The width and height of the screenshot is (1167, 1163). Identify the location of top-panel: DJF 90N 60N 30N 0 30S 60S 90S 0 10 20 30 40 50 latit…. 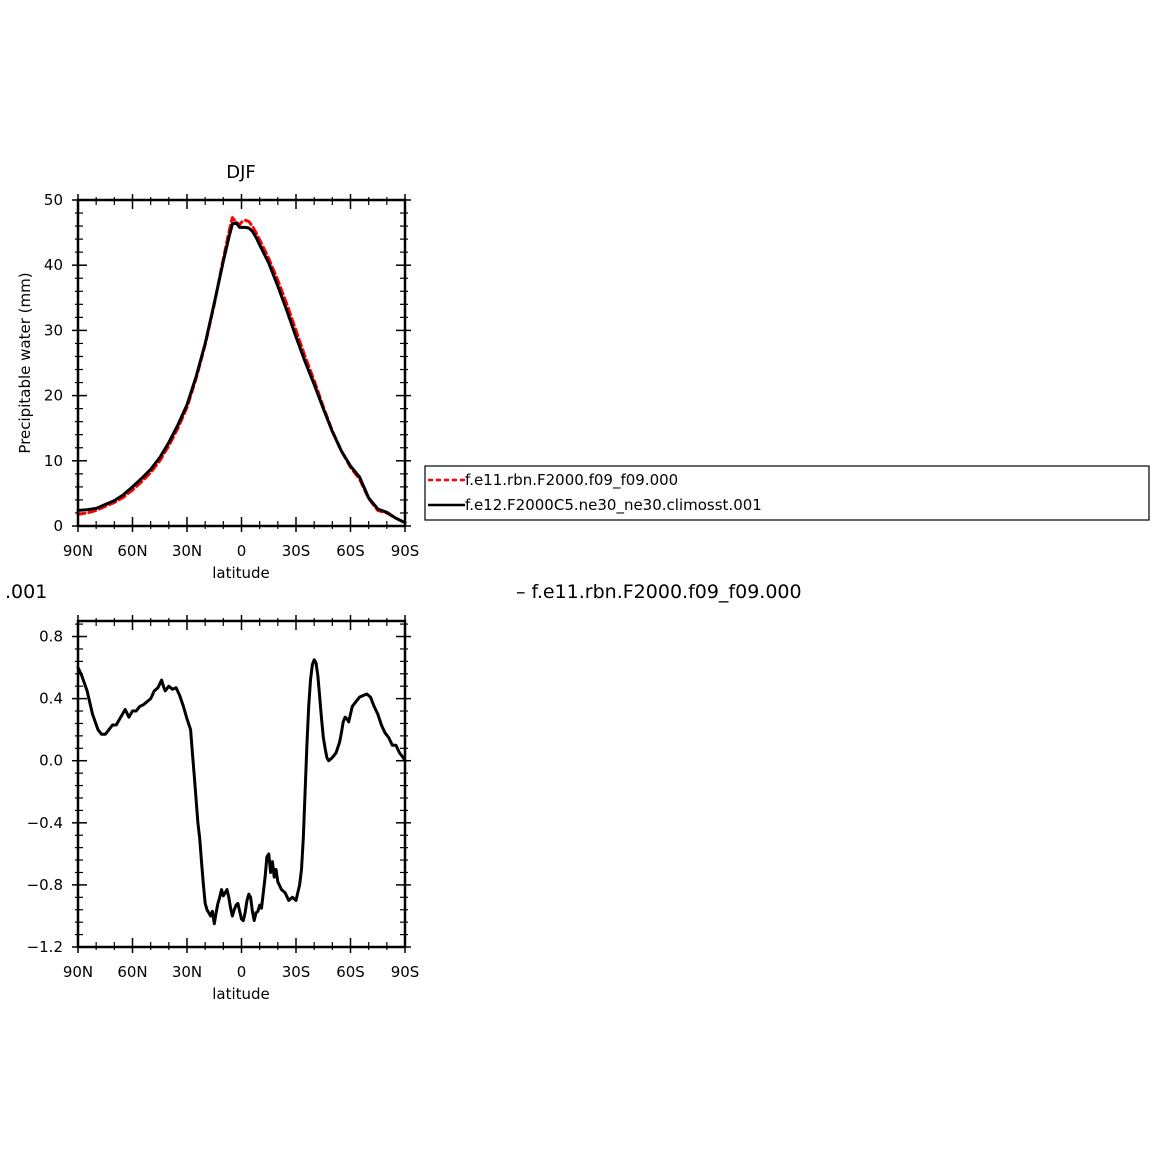
(217, 372).